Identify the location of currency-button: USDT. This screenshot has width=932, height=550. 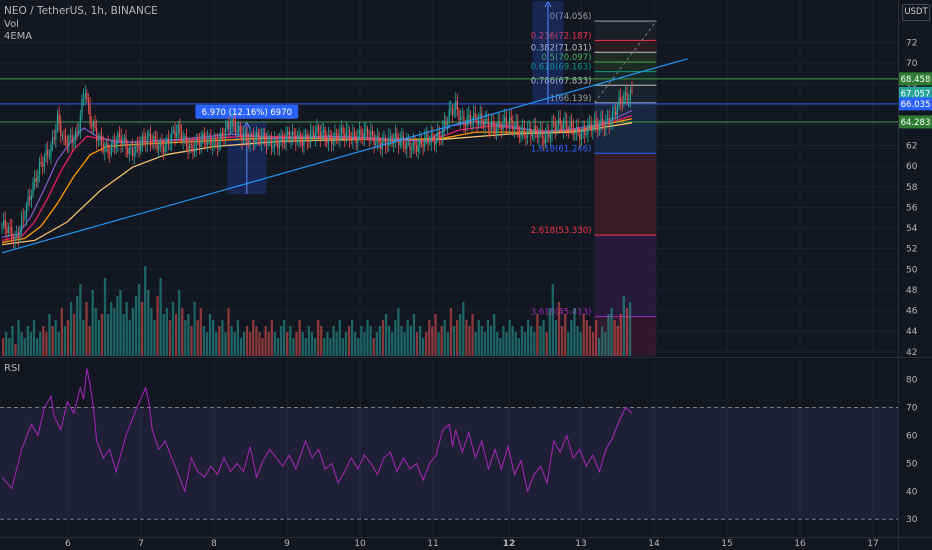
(916, 12).